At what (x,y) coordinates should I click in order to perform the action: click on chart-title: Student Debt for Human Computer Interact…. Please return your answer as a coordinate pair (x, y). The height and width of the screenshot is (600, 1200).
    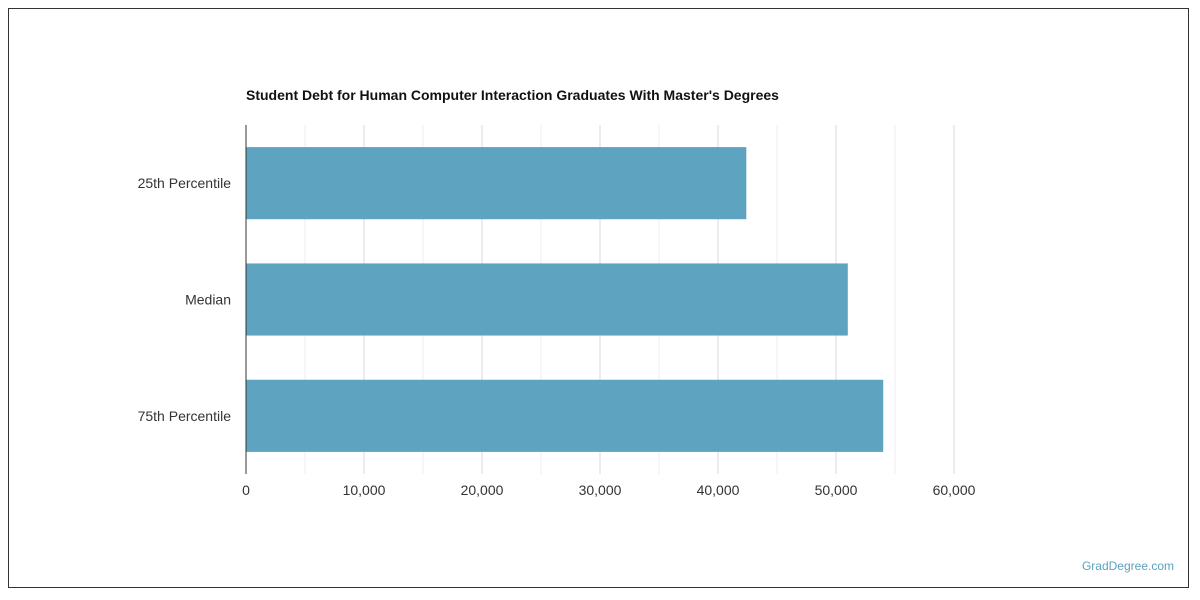
    Looking at the image, I should click on (512, 95).